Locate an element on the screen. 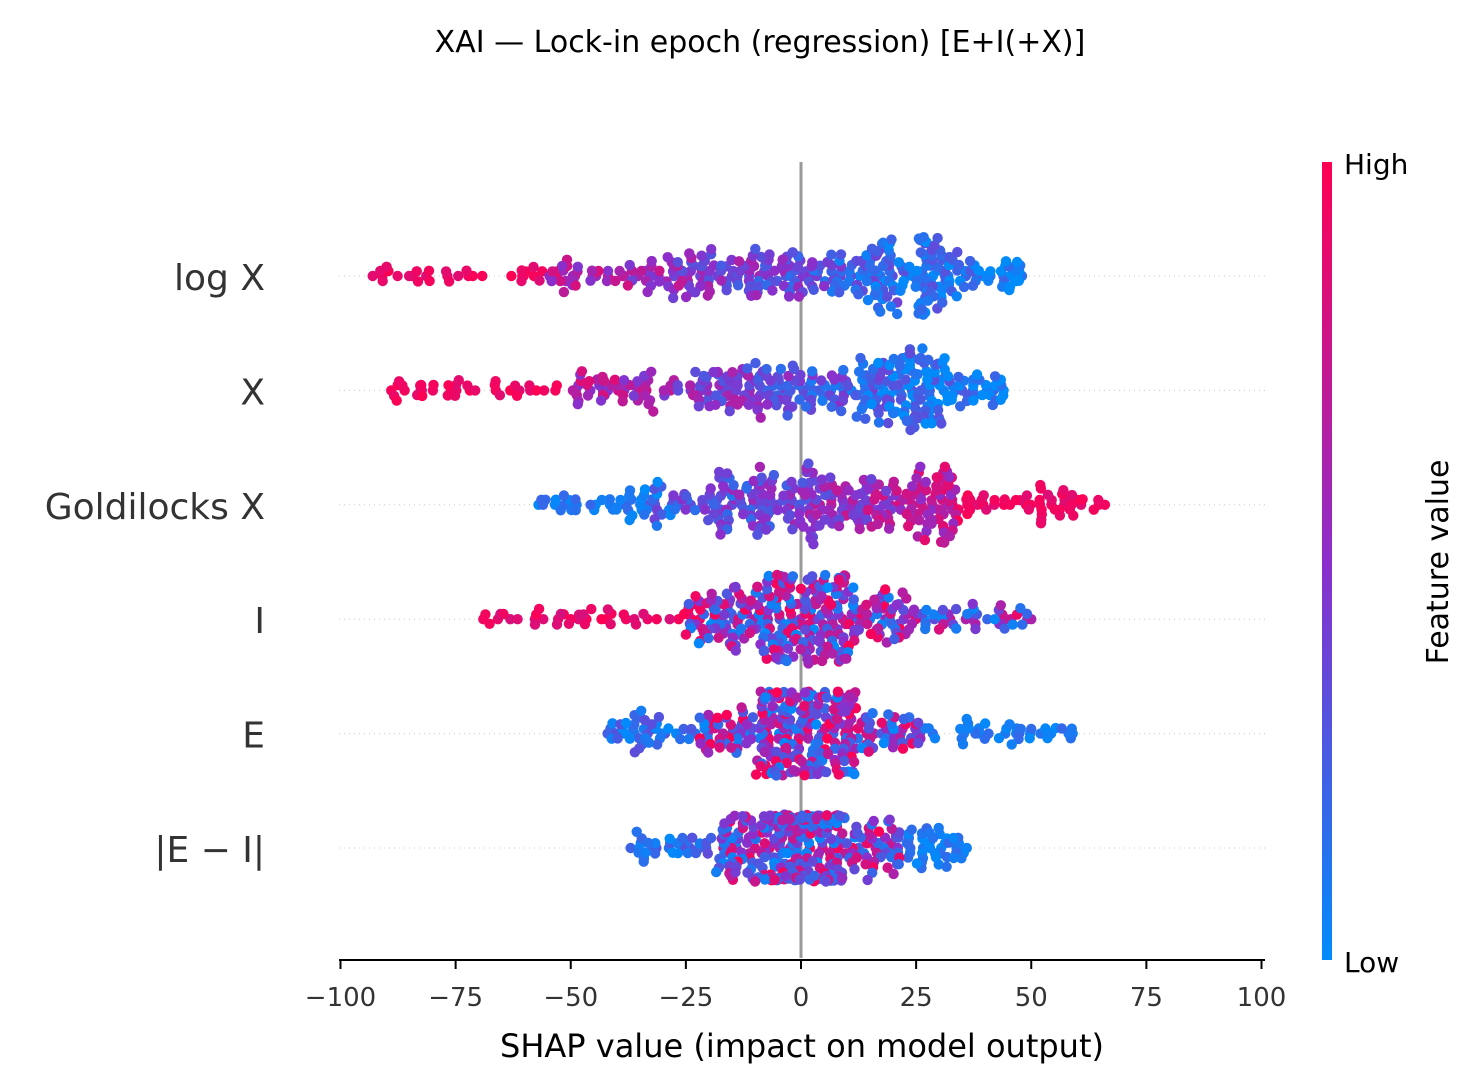 The image size is (1479, 1089). x-axis-ticks: −100 −75 −50 −25 0 25 50 75 100 is located at coordinates (795, 986).